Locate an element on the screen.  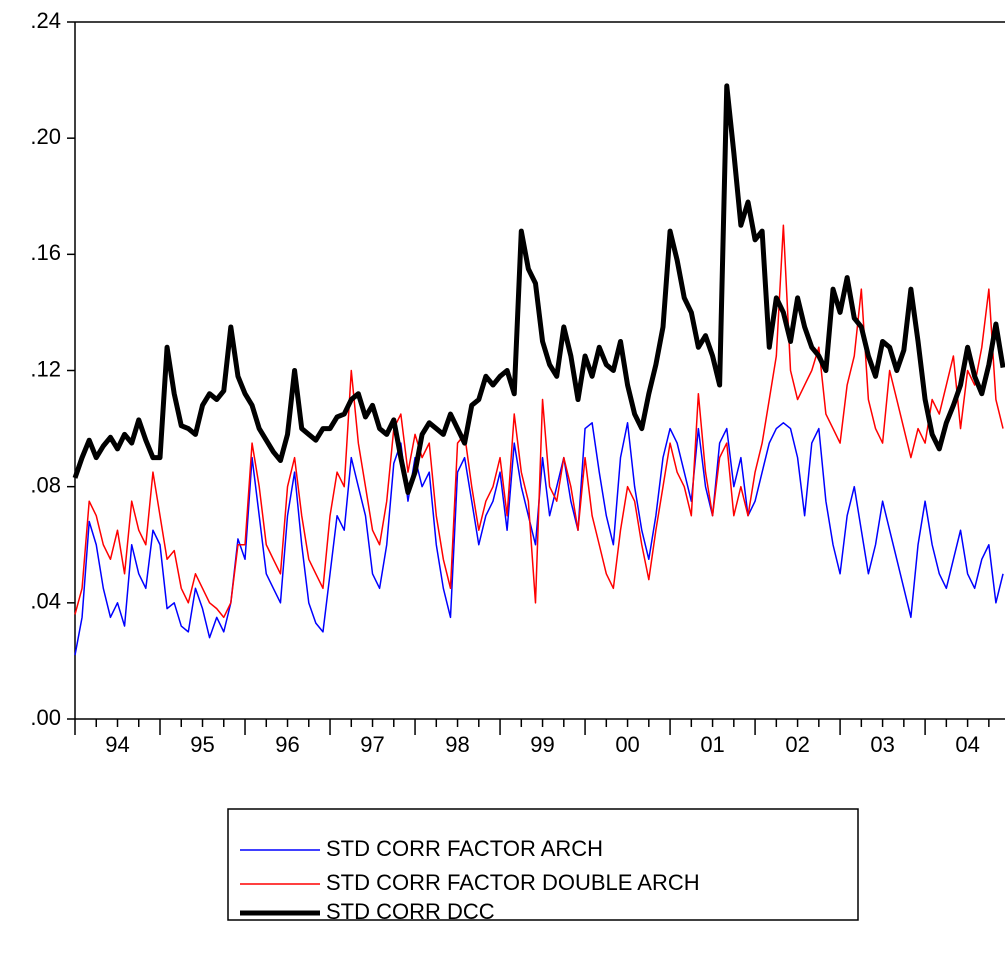
y-tick-label: .16 is located at coordinates (45, 252).